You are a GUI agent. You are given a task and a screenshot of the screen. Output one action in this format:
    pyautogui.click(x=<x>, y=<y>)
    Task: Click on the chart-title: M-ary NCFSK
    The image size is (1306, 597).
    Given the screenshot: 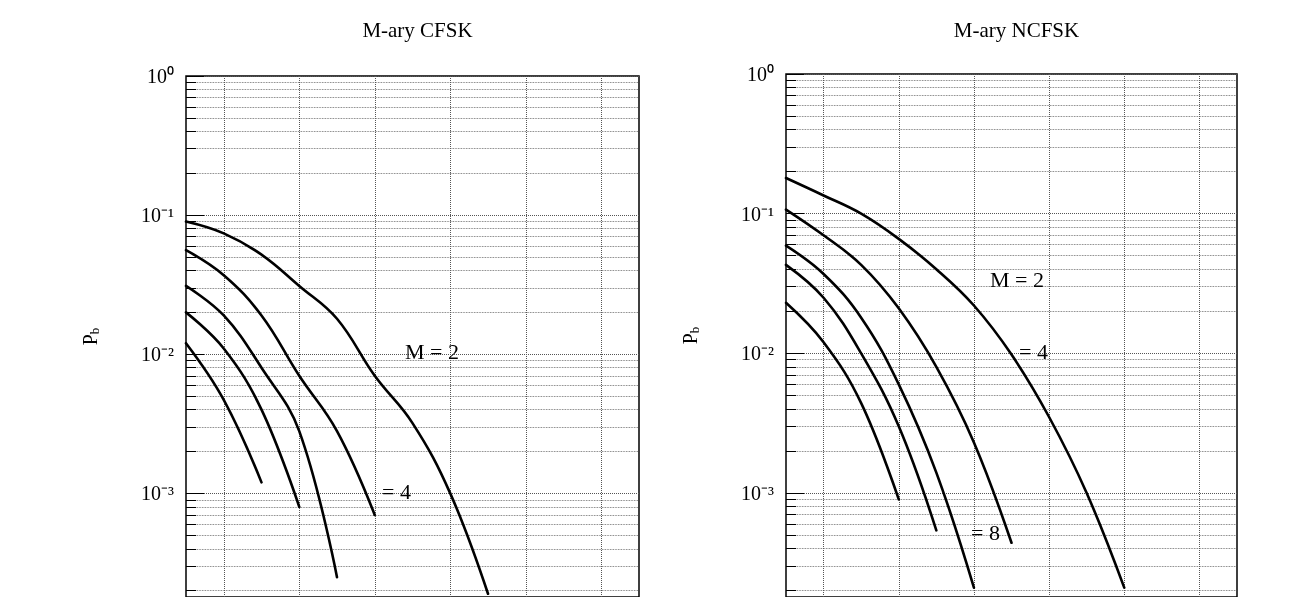 What is the action you would take?
    pyautogui.click(x=1016, y=29)
    